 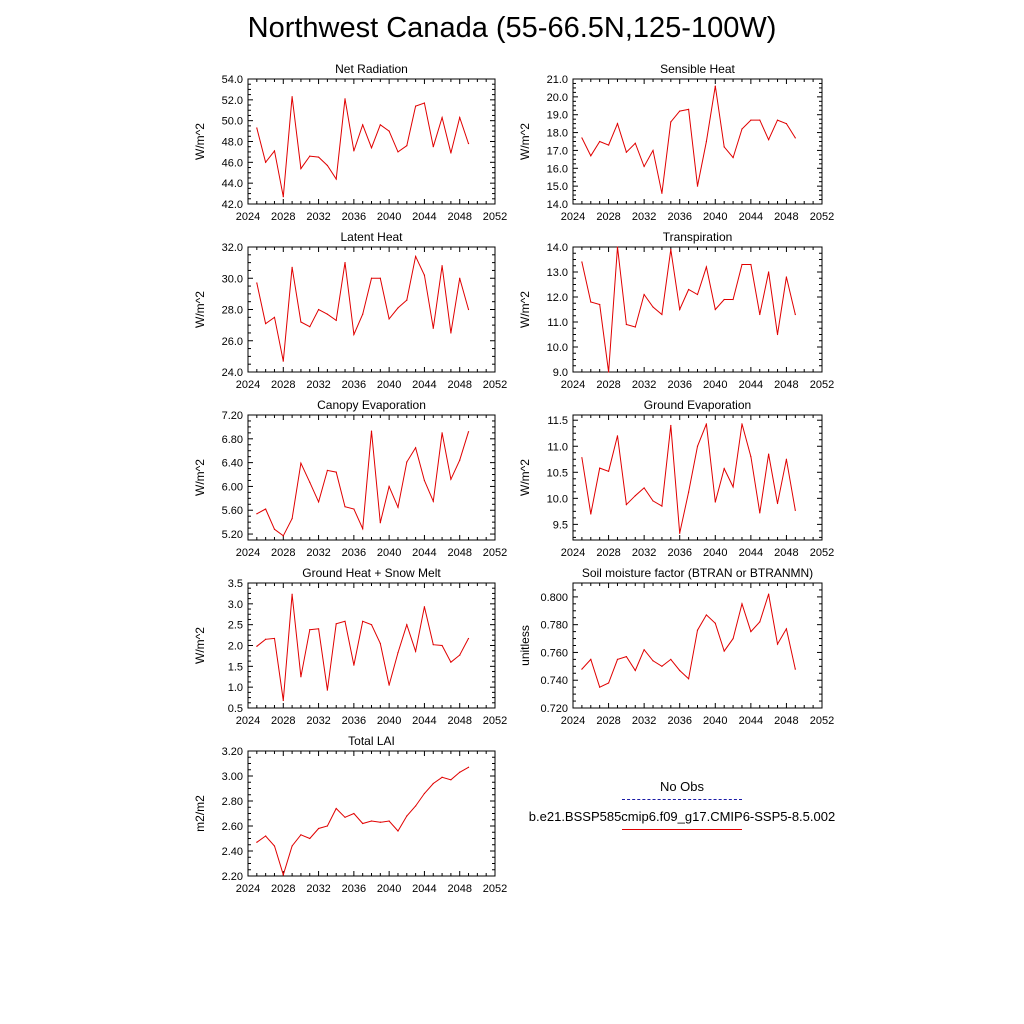 What do you see at coordinates (682, 829) in the screenshot?
I see `legend-model-swatch` at bounding box center [682, 829].